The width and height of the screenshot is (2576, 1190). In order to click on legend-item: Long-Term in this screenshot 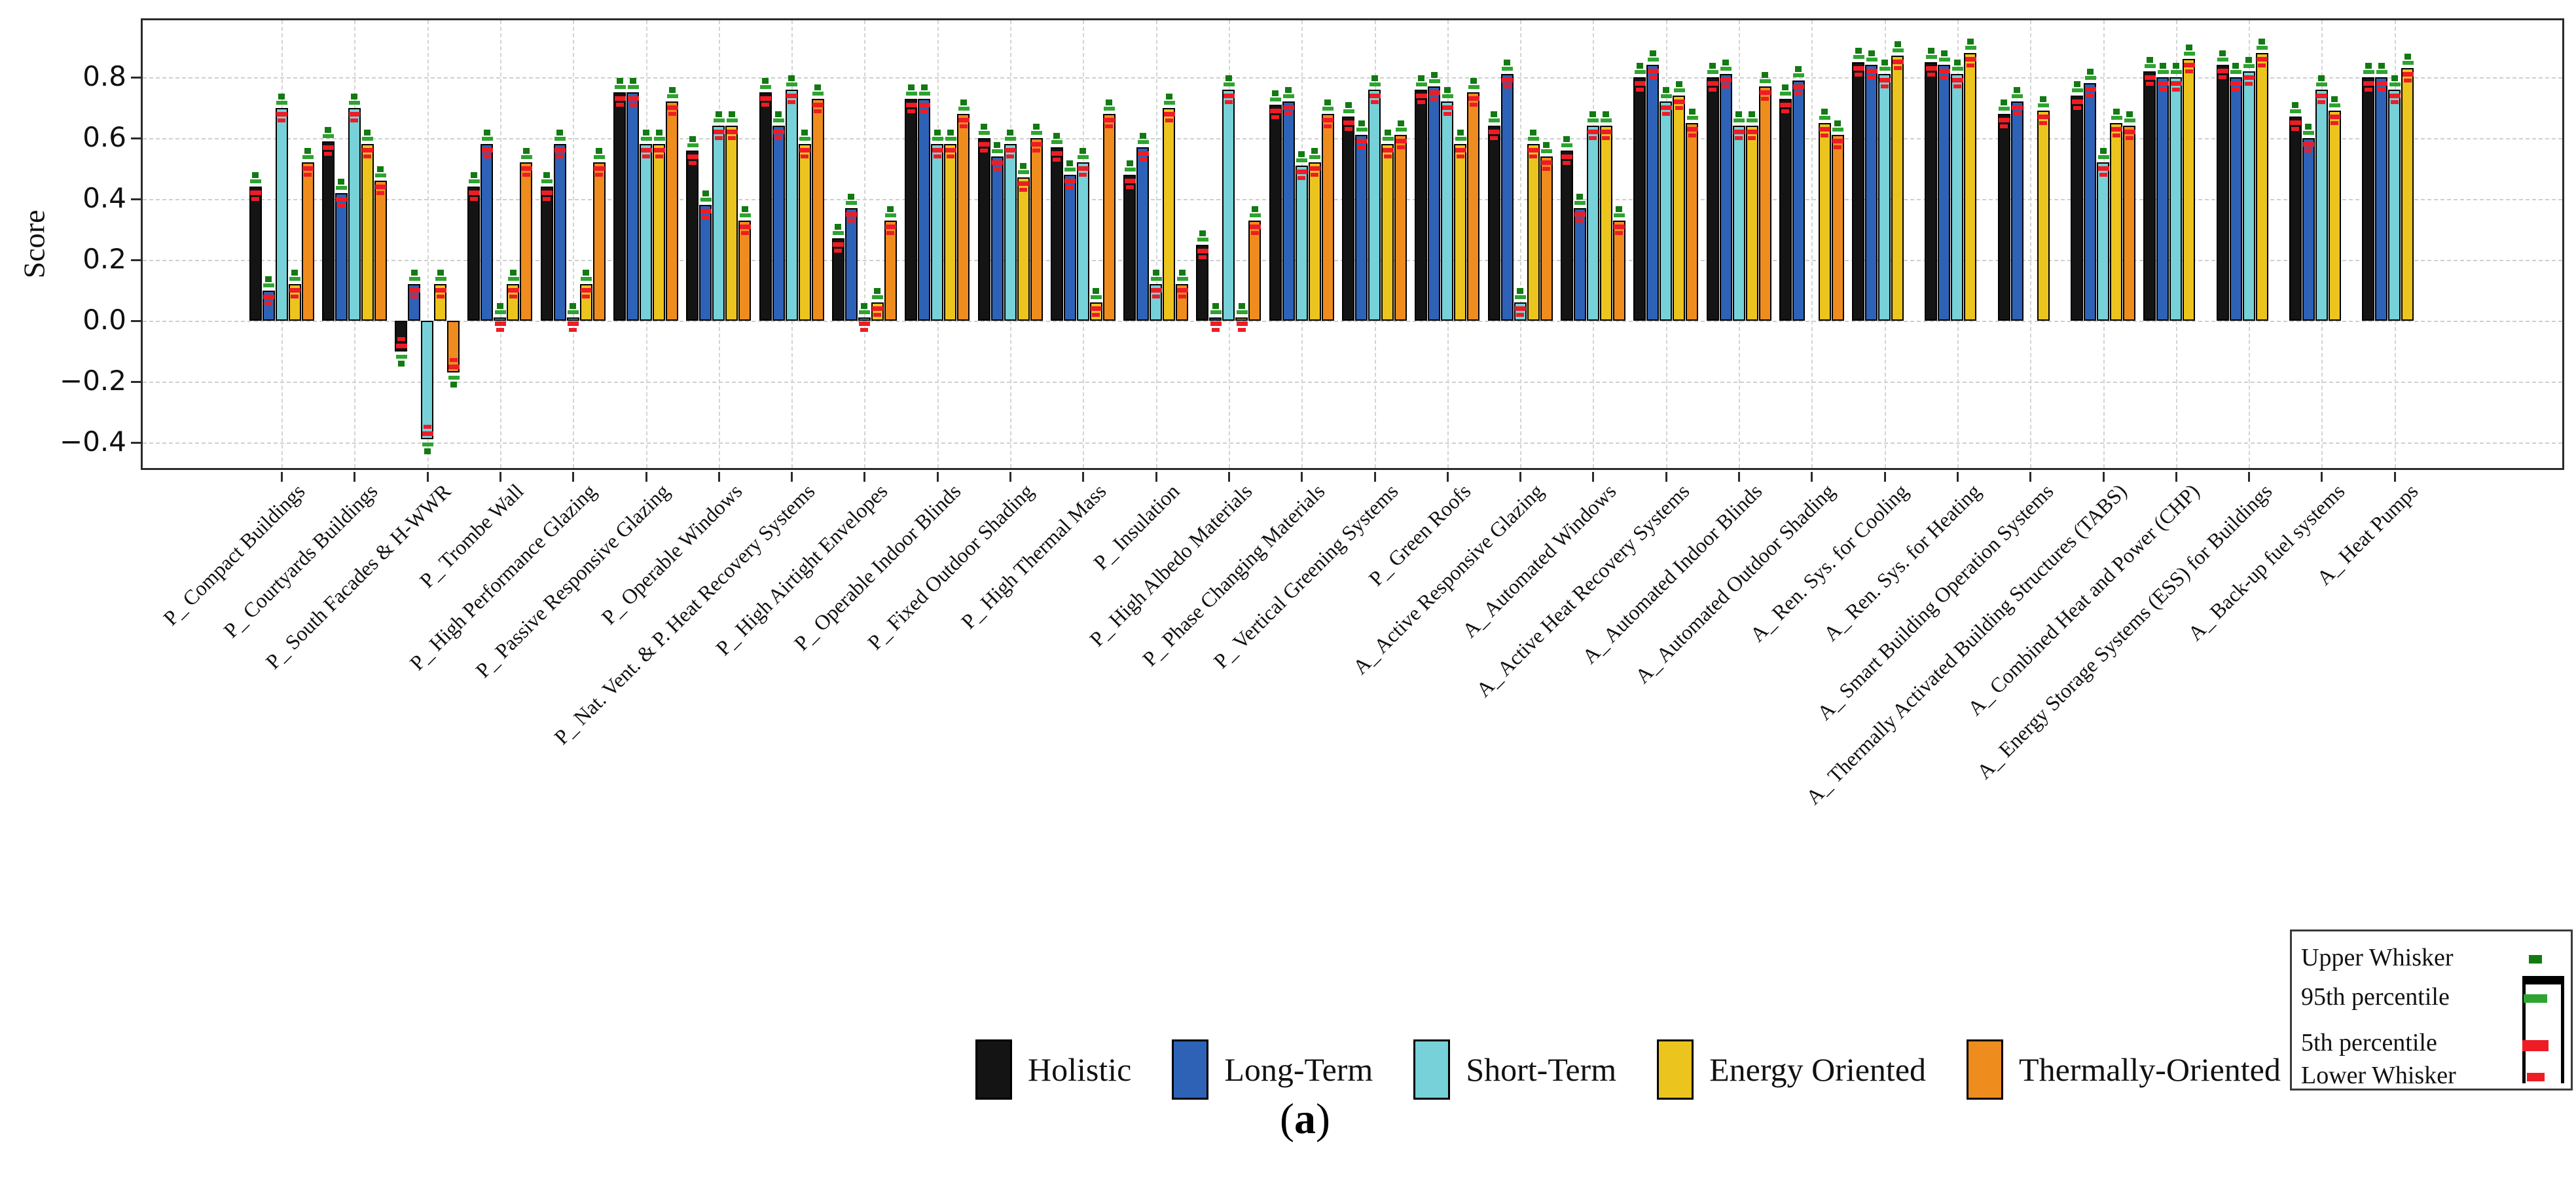, I will do `click(1272, 1069)`.